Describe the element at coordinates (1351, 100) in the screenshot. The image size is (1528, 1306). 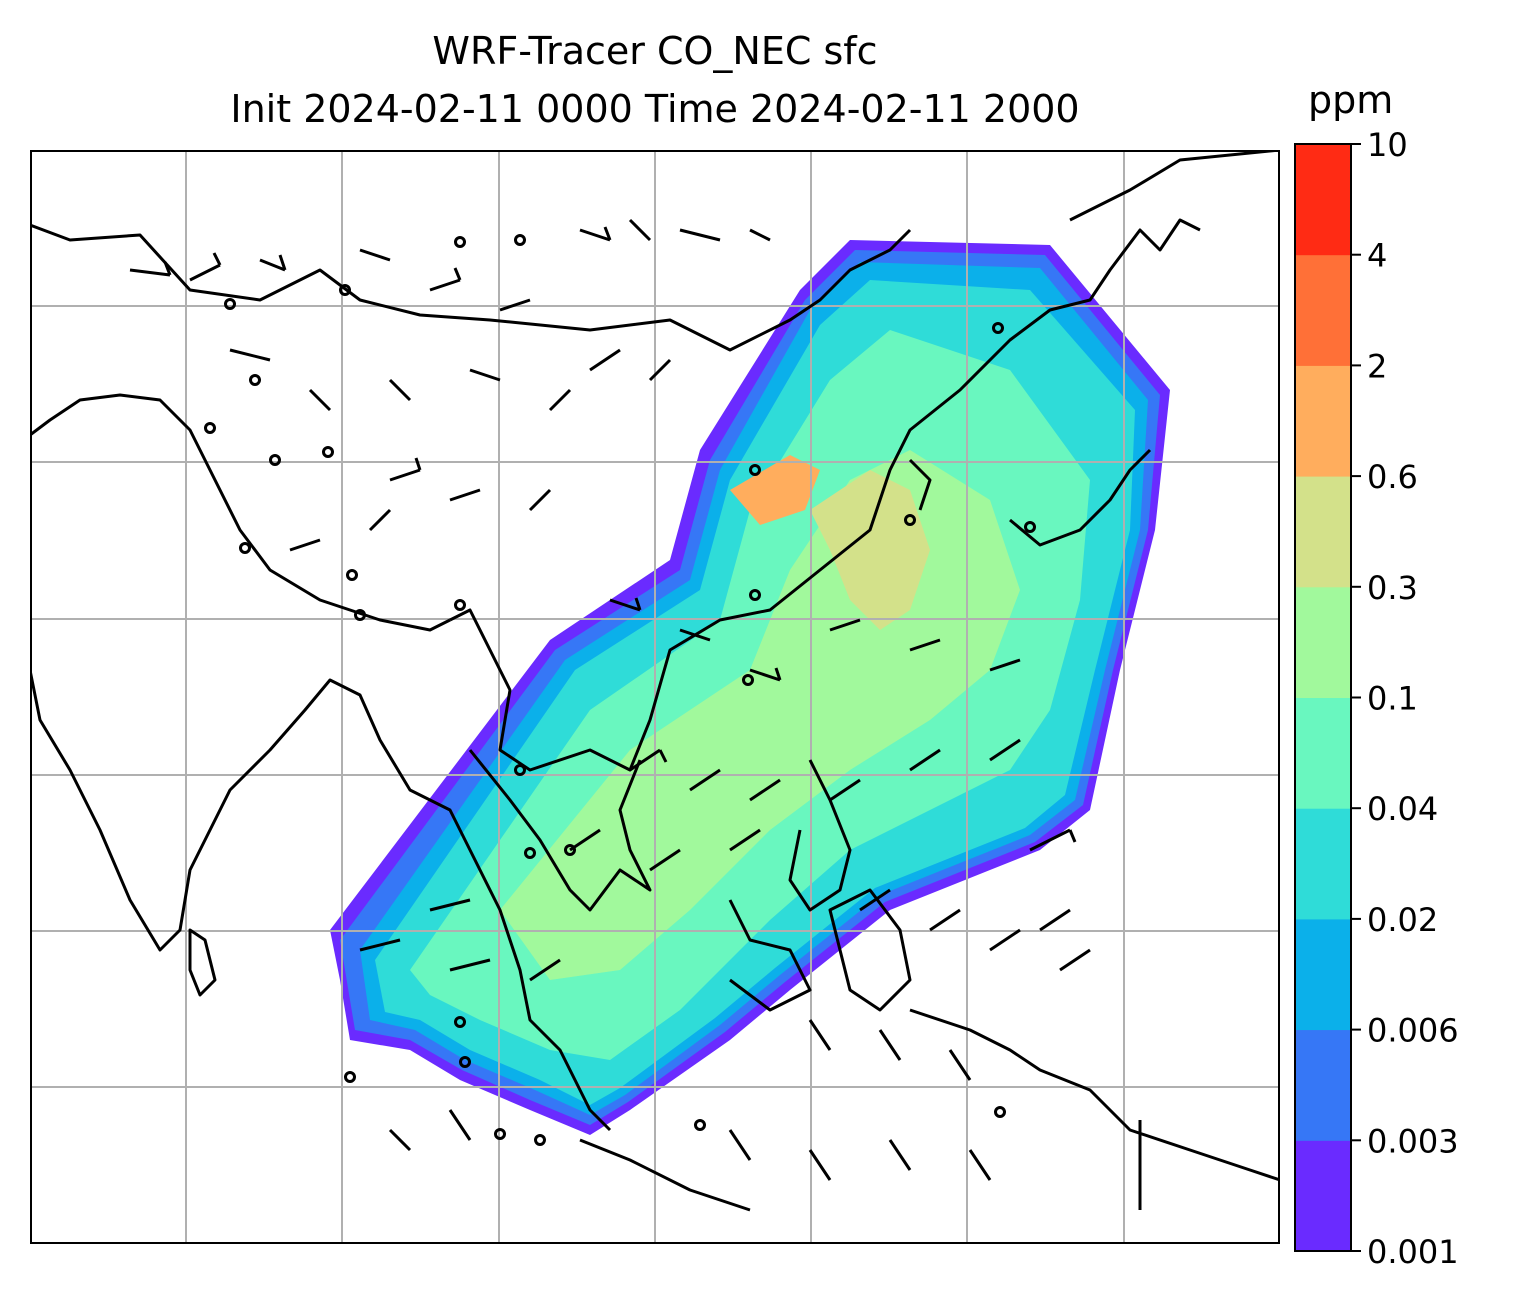
I see `colorbar-unit: ppm` at that location.